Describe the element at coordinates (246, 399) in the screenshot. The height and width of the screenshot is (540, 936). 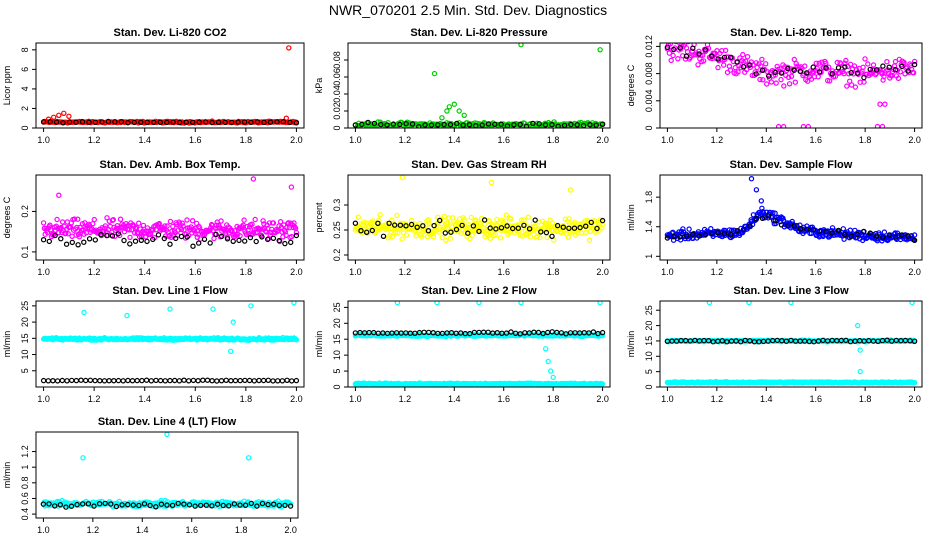
I see `x-tick-label: 1.8` at that location.